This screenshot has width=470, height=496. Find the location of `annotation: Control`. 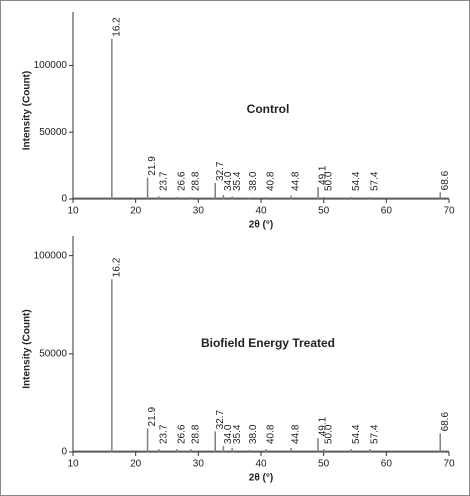

annotation: Control is located at coordinates (268, 109).